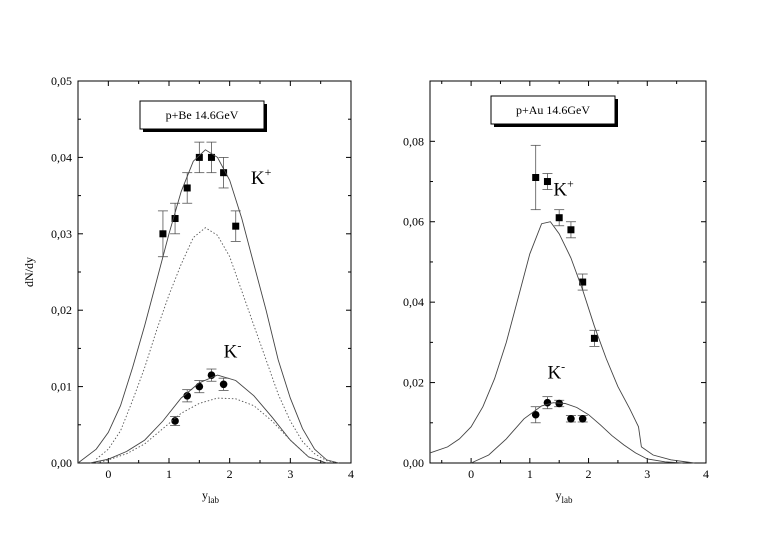 This screenshot has height=545, width=782. I want to click on label-box-text: p+Au 14.6GeV, so click(553, 110).